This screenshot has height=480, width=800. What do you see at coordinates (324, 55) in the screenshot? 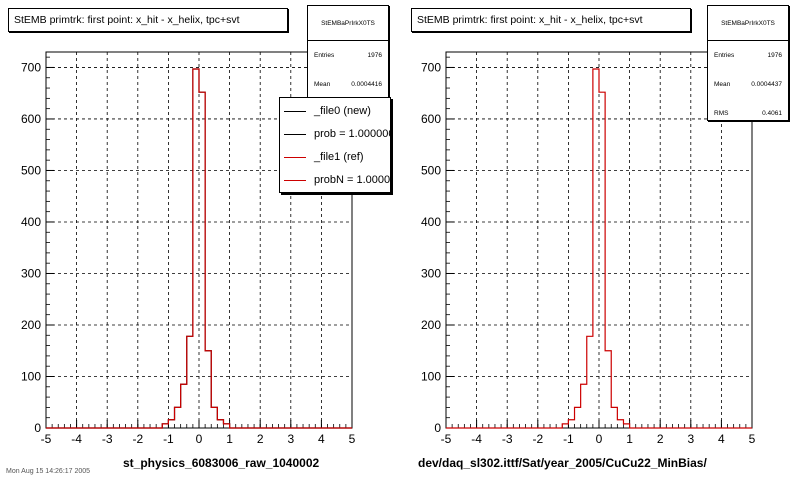
I see `left-stats-entries-label: Entries` at bounding box center [324, 55].